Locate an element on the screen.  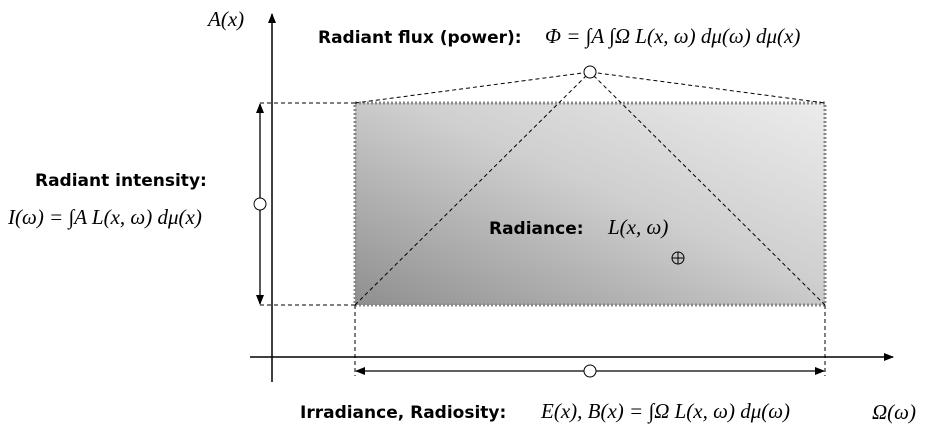
y-axis-label: A(x) is located at coordinates (225, 19).